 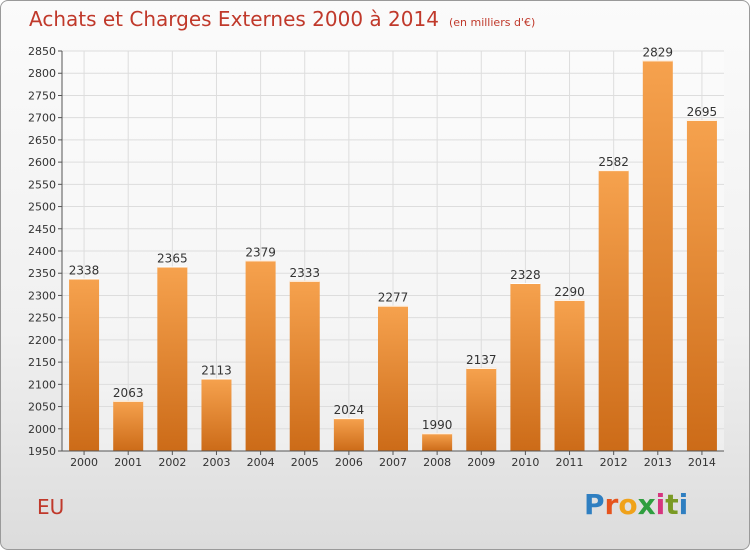 I want to click on data-label: 2113, so click(x=216, y=371).